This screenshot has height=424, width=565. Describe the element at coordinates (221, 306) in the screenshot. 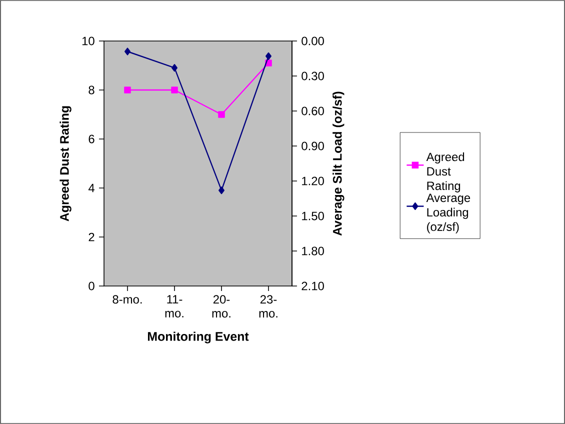

I see `x-tick-label: 20-mo.` at that location.